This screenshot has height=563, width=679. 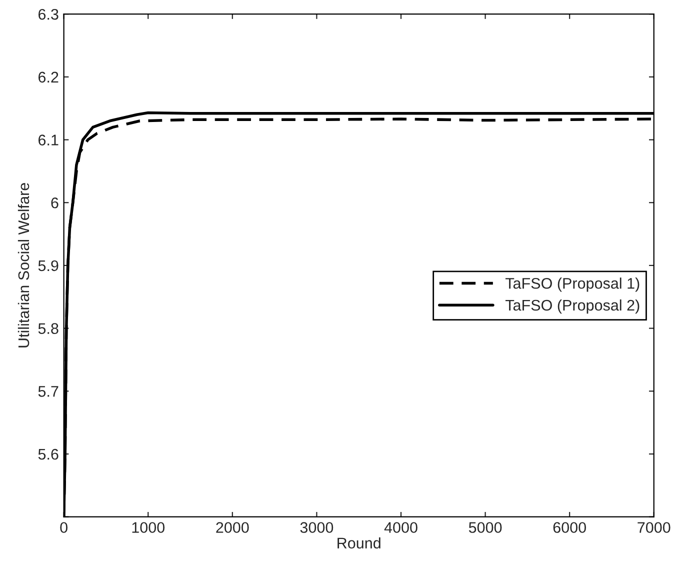 I want to click on y-tick-label: 6.3, so click(x=48, y=14).